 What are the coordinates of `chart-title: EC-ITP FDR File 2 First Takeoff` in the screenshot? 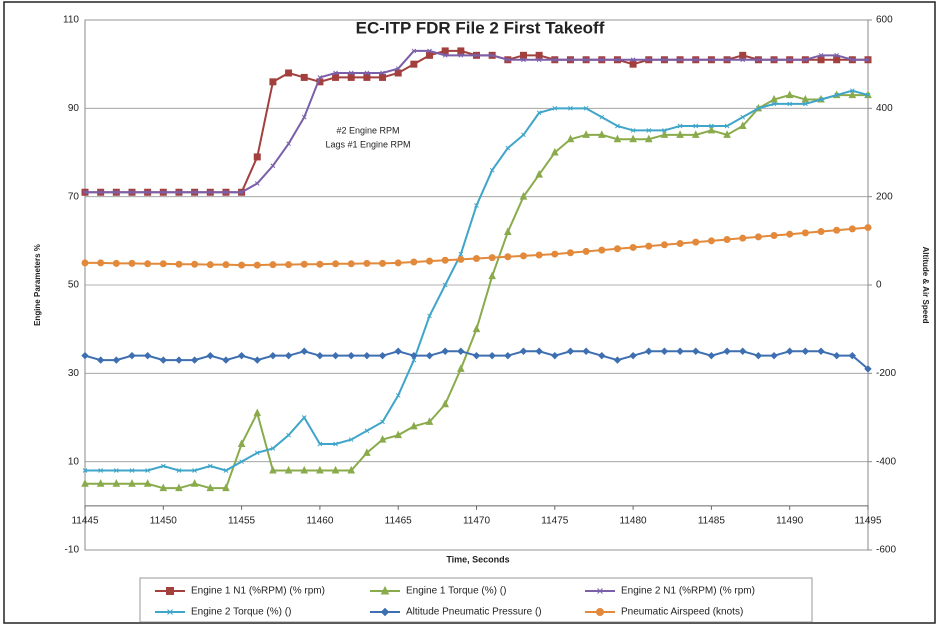 It's located at (480, 27).